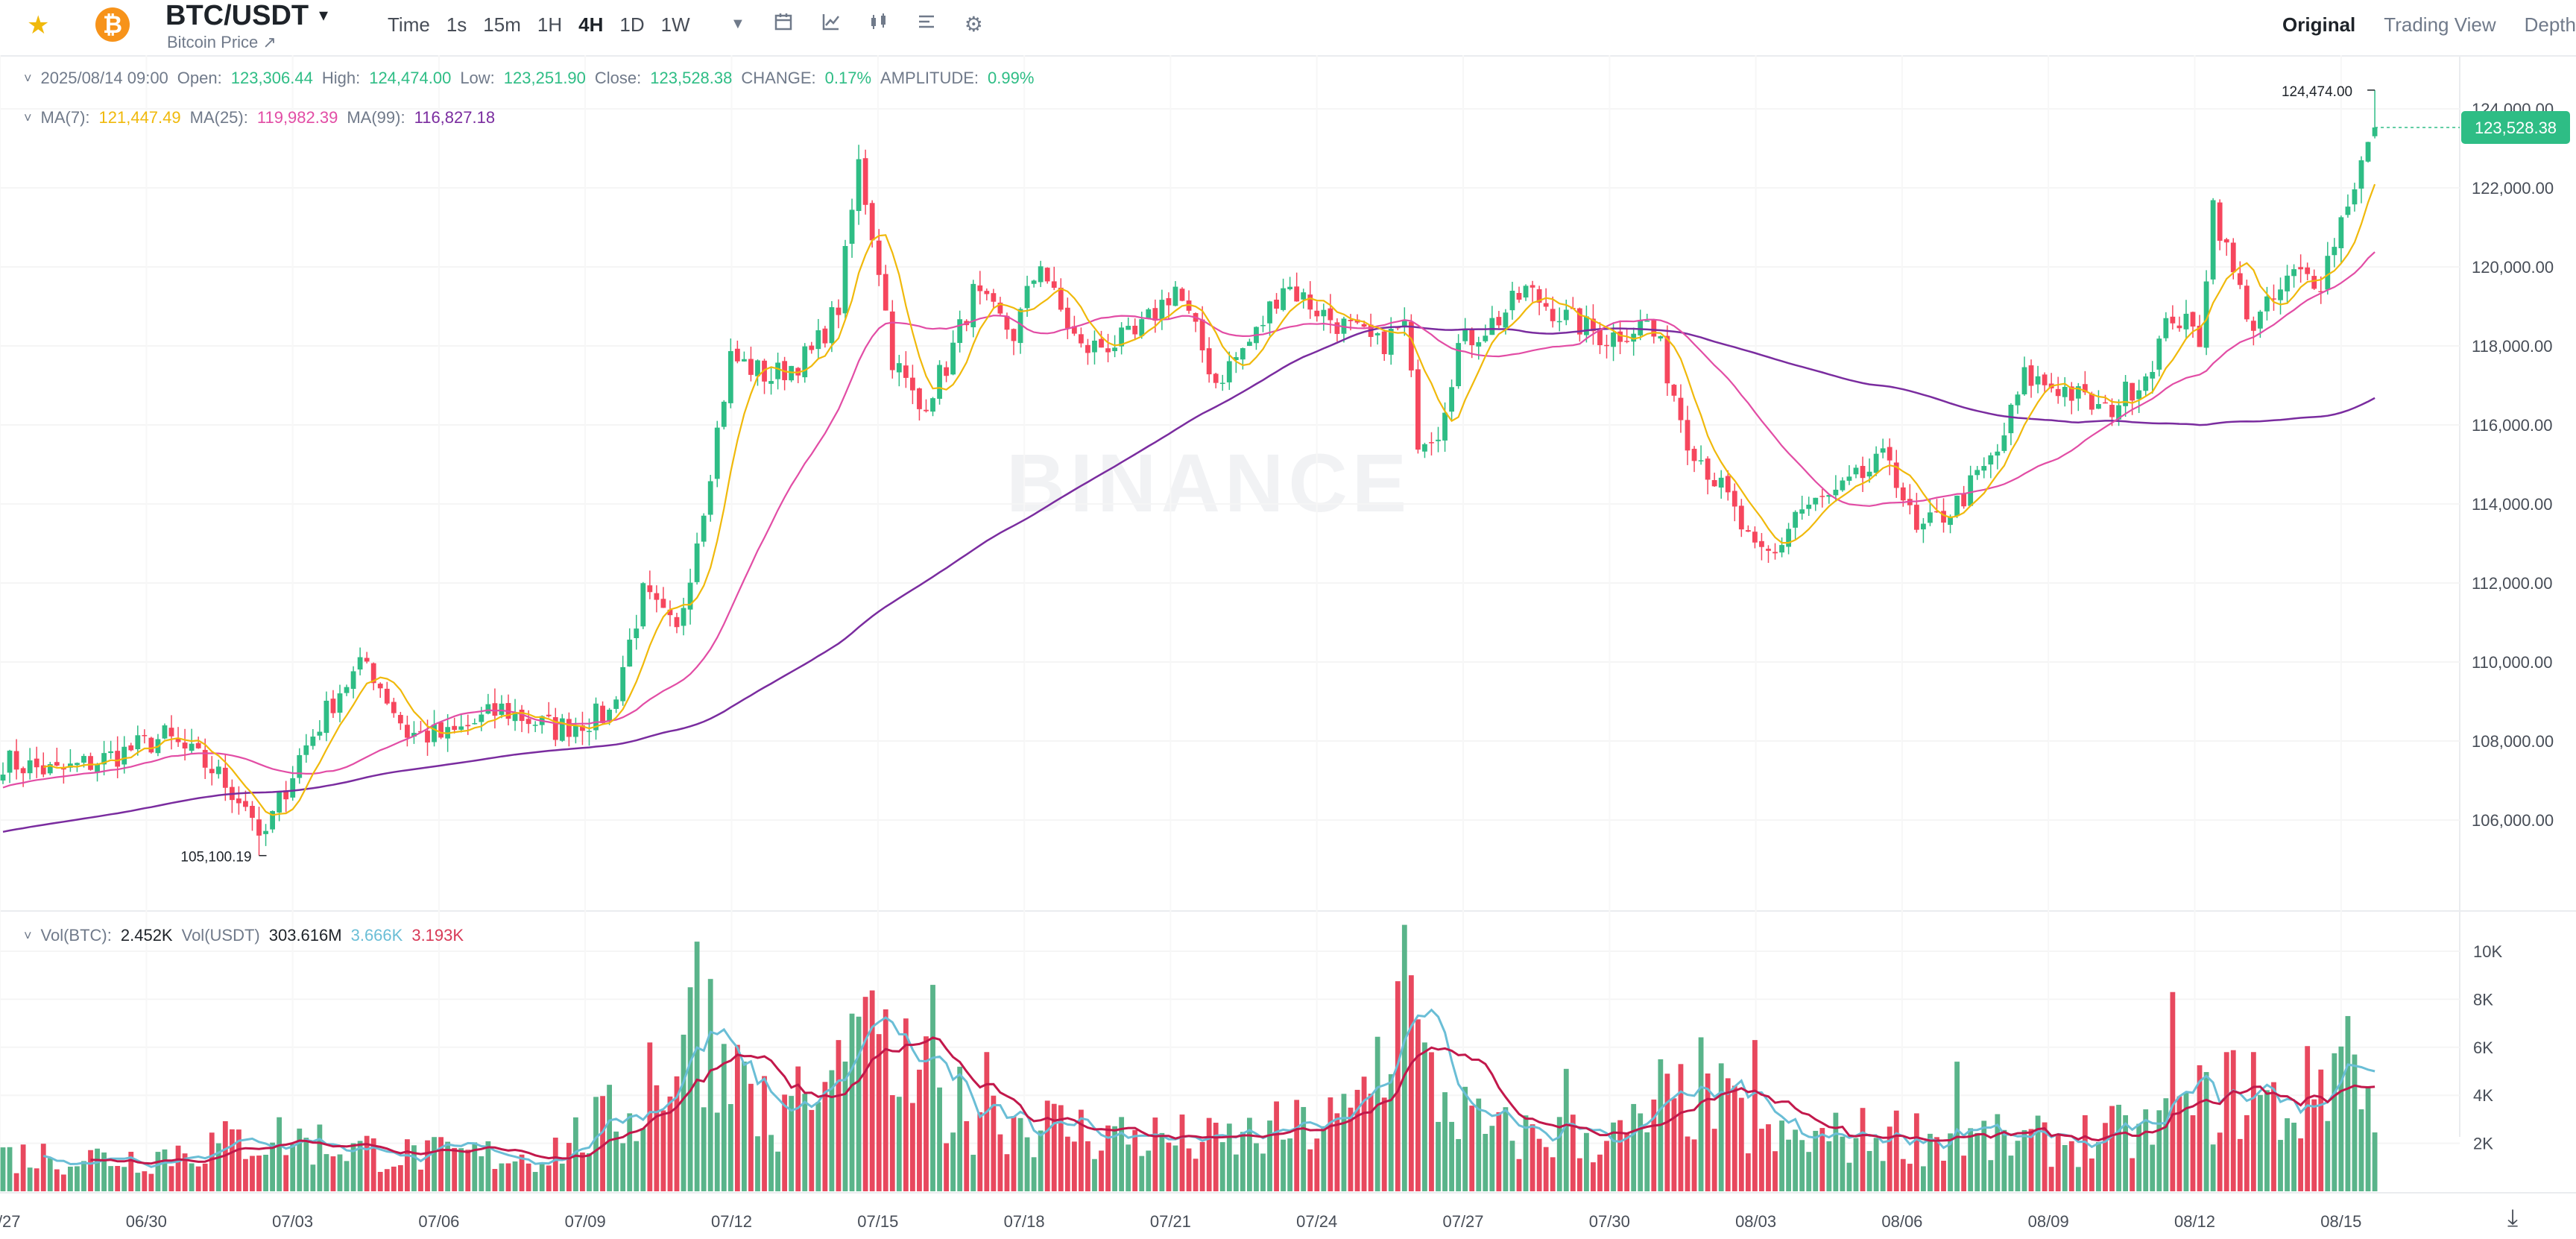  I want to click on star-icon: ★, so click(38, 25).